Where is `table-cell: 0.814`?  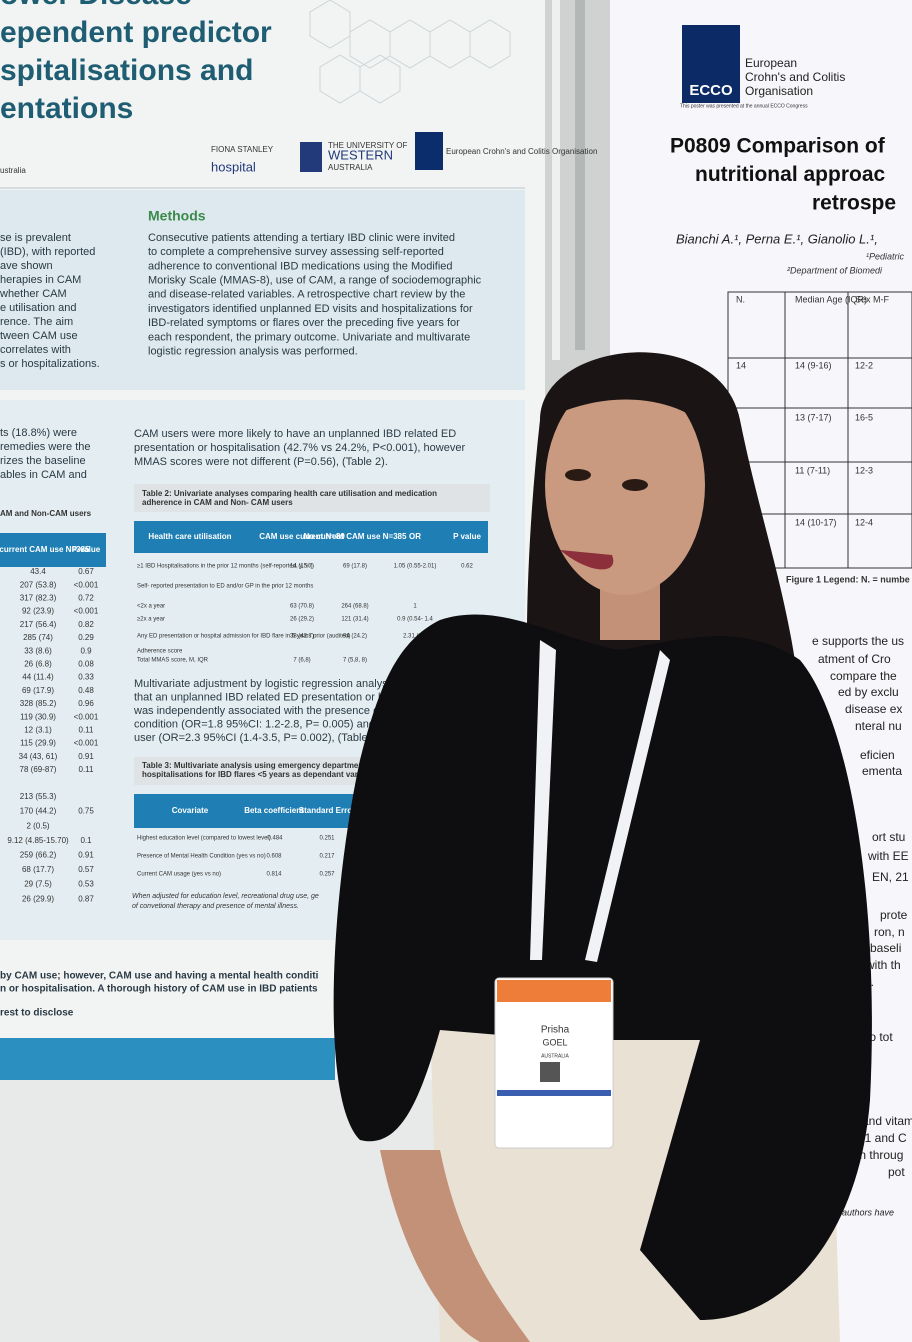
table-cell: 0.814 is located at coordinates (274, 875).